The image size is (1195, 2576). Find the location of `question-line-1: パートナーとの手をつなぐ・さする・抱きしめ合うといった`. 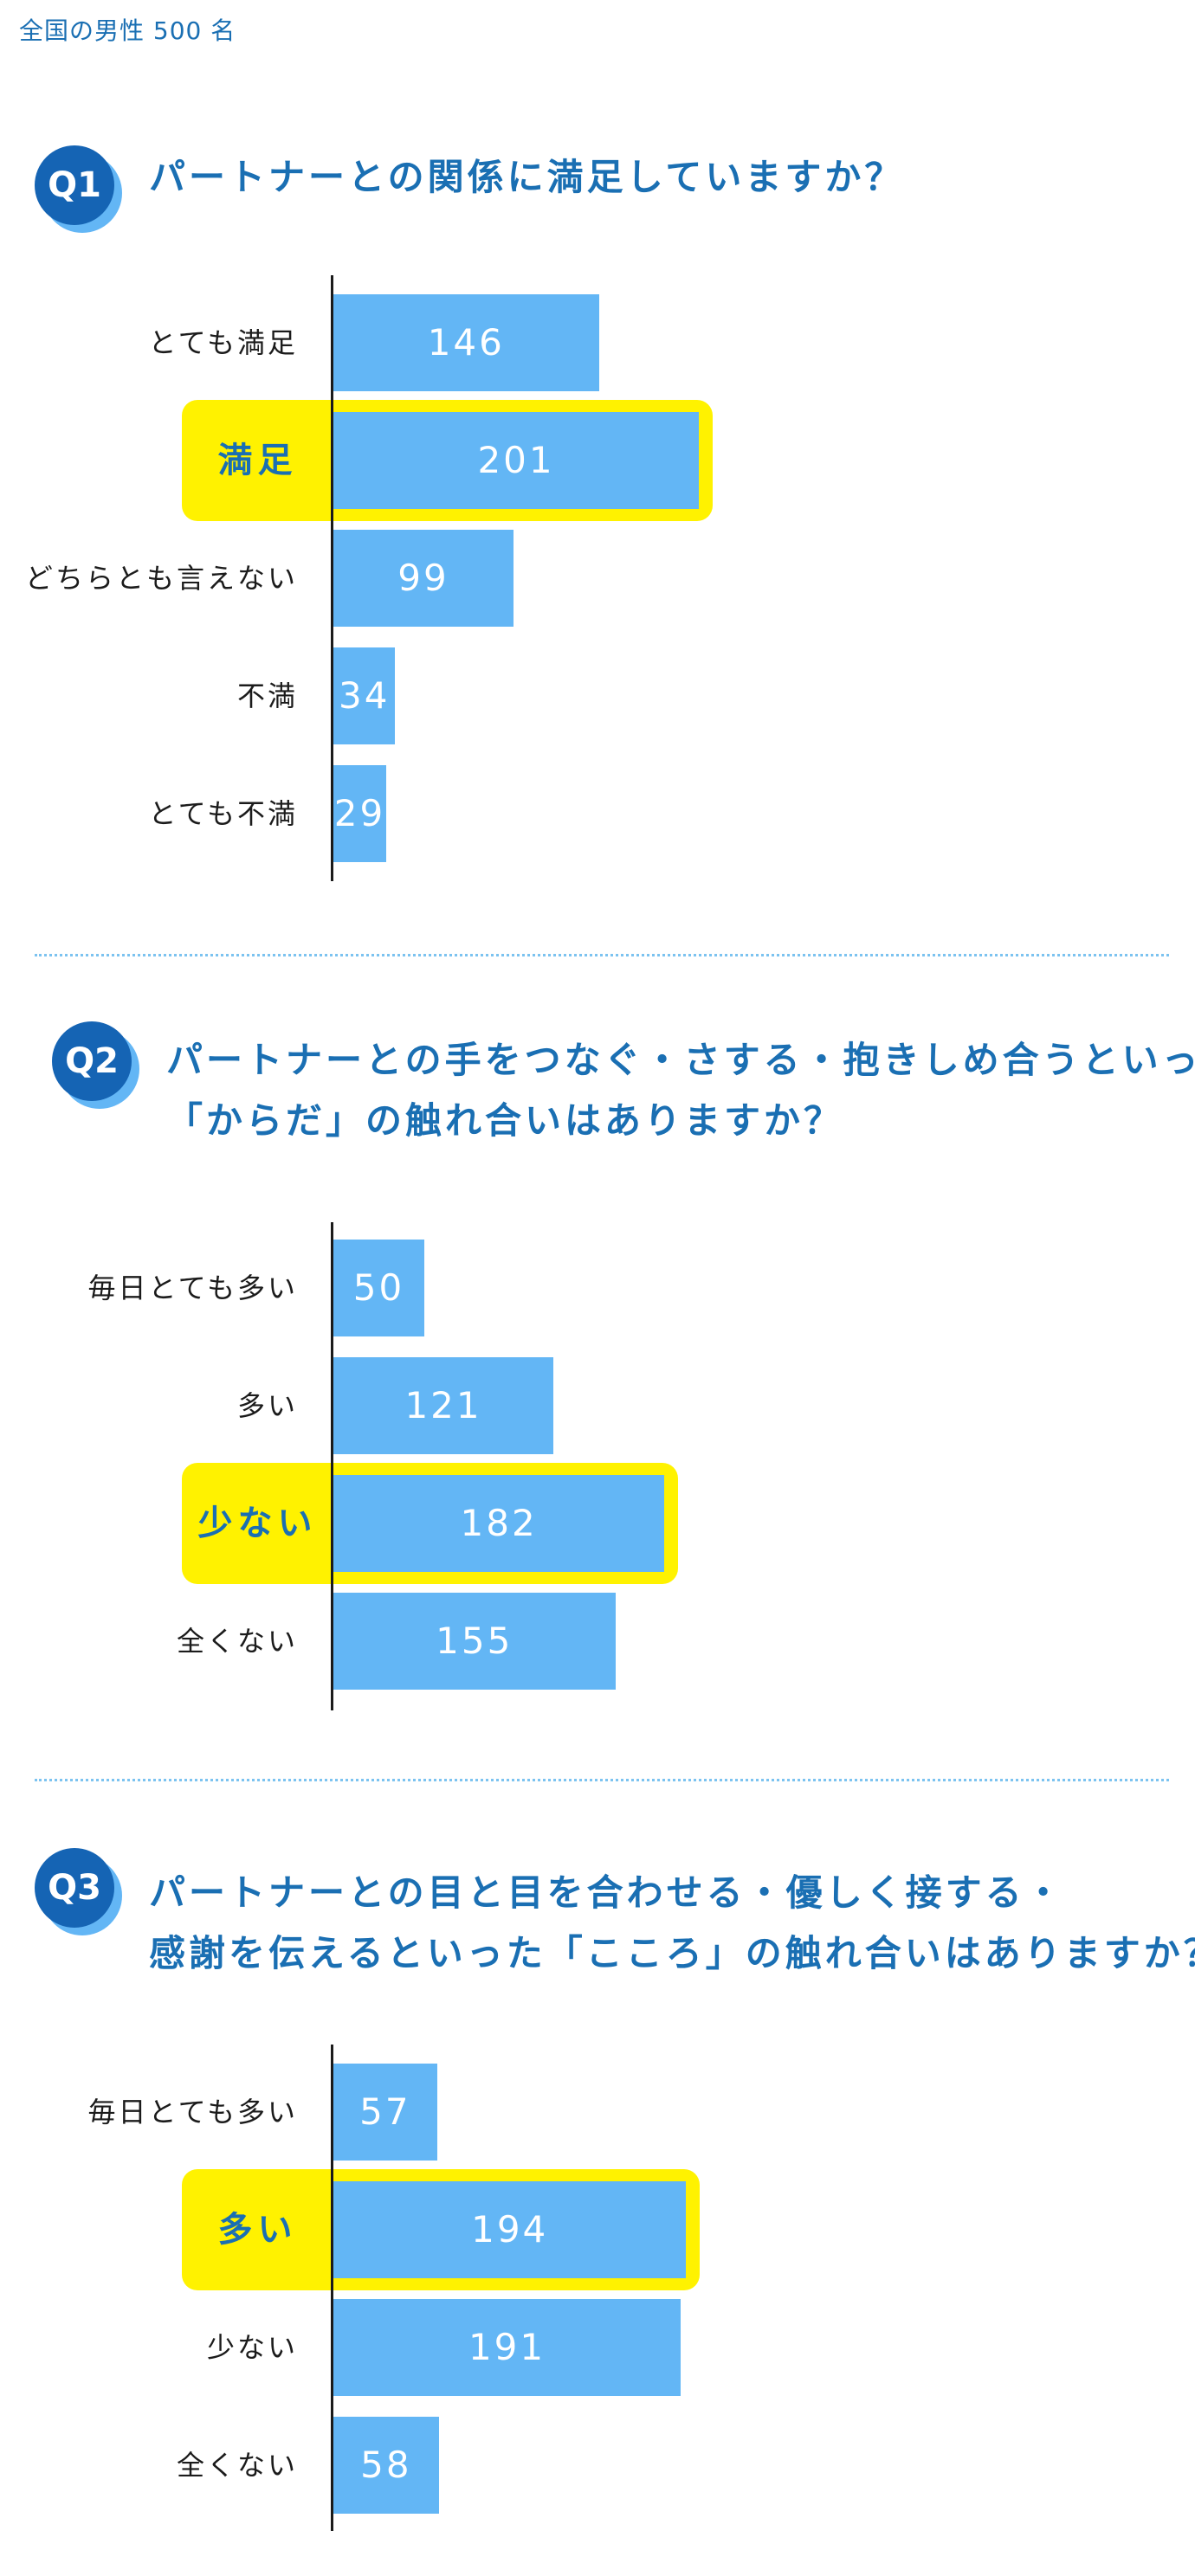

question-line-1: パートナーとの手をつなぐ・さする・抱きしめ合うといった is located at coordinates (680, 1060).